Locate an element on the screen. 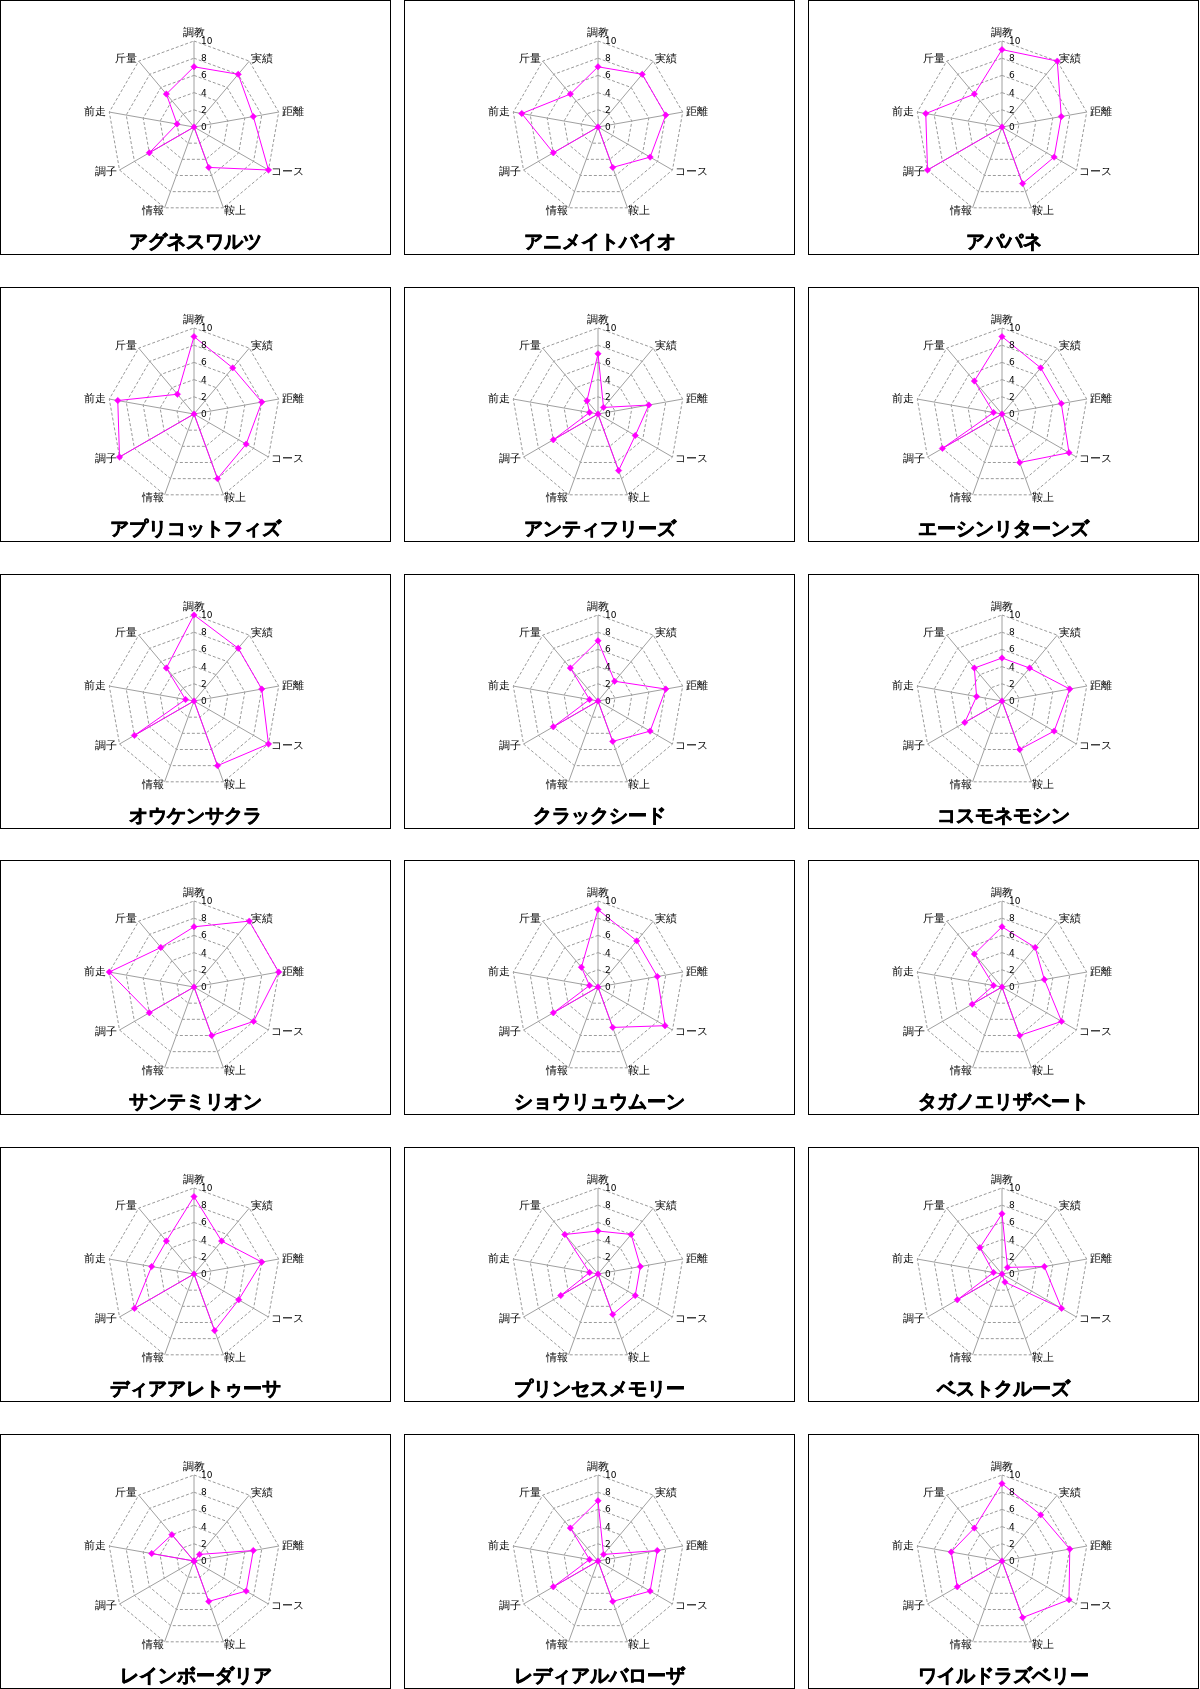 Image resolution: width=1200 pixels, height=1689 pixels. text: エーシンリターンズ is located at coordinates (1004, 528).